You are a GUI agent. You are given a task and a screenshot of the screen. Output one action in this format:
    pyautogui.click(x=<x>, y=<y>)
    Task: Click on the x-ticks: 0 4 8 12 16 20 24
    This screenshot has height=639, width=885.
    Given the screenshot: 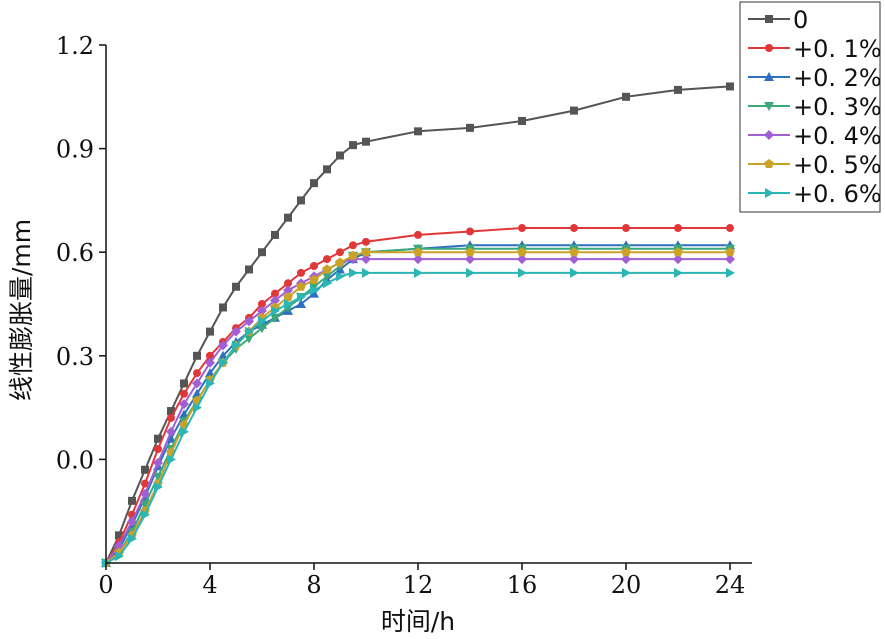 What is the action you would take?
    pyautogui.click(x=421, y=581)
    